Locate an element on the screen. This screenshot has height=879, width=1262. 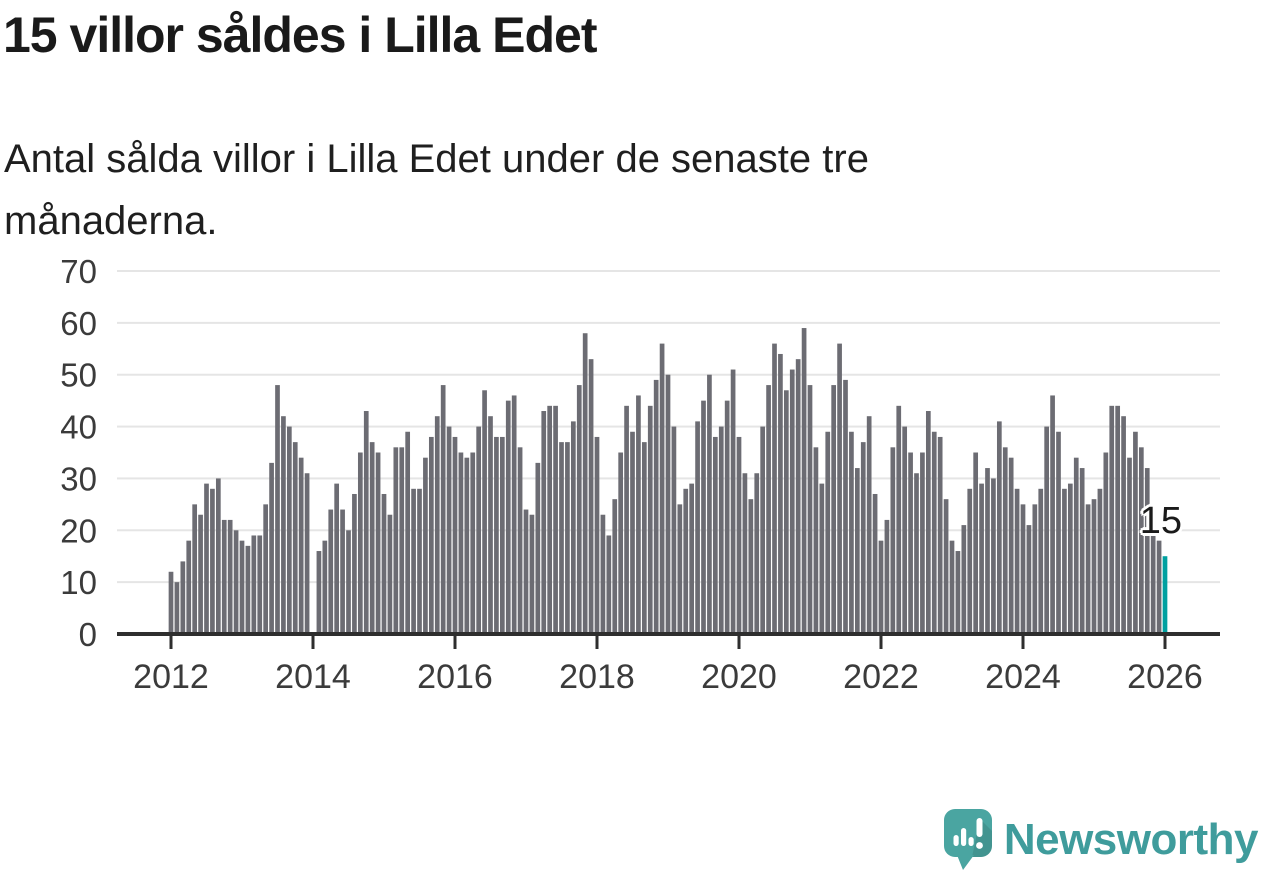
x-tick-2016 is located at coordinates (455, 642).